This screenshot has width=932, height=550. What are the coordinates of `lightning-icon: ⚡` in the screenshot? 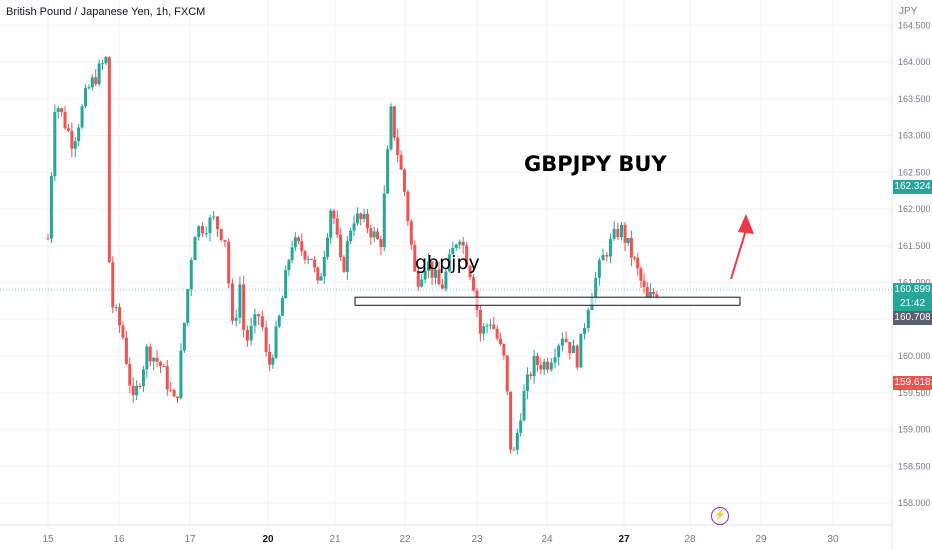 It's located at (720, 516).